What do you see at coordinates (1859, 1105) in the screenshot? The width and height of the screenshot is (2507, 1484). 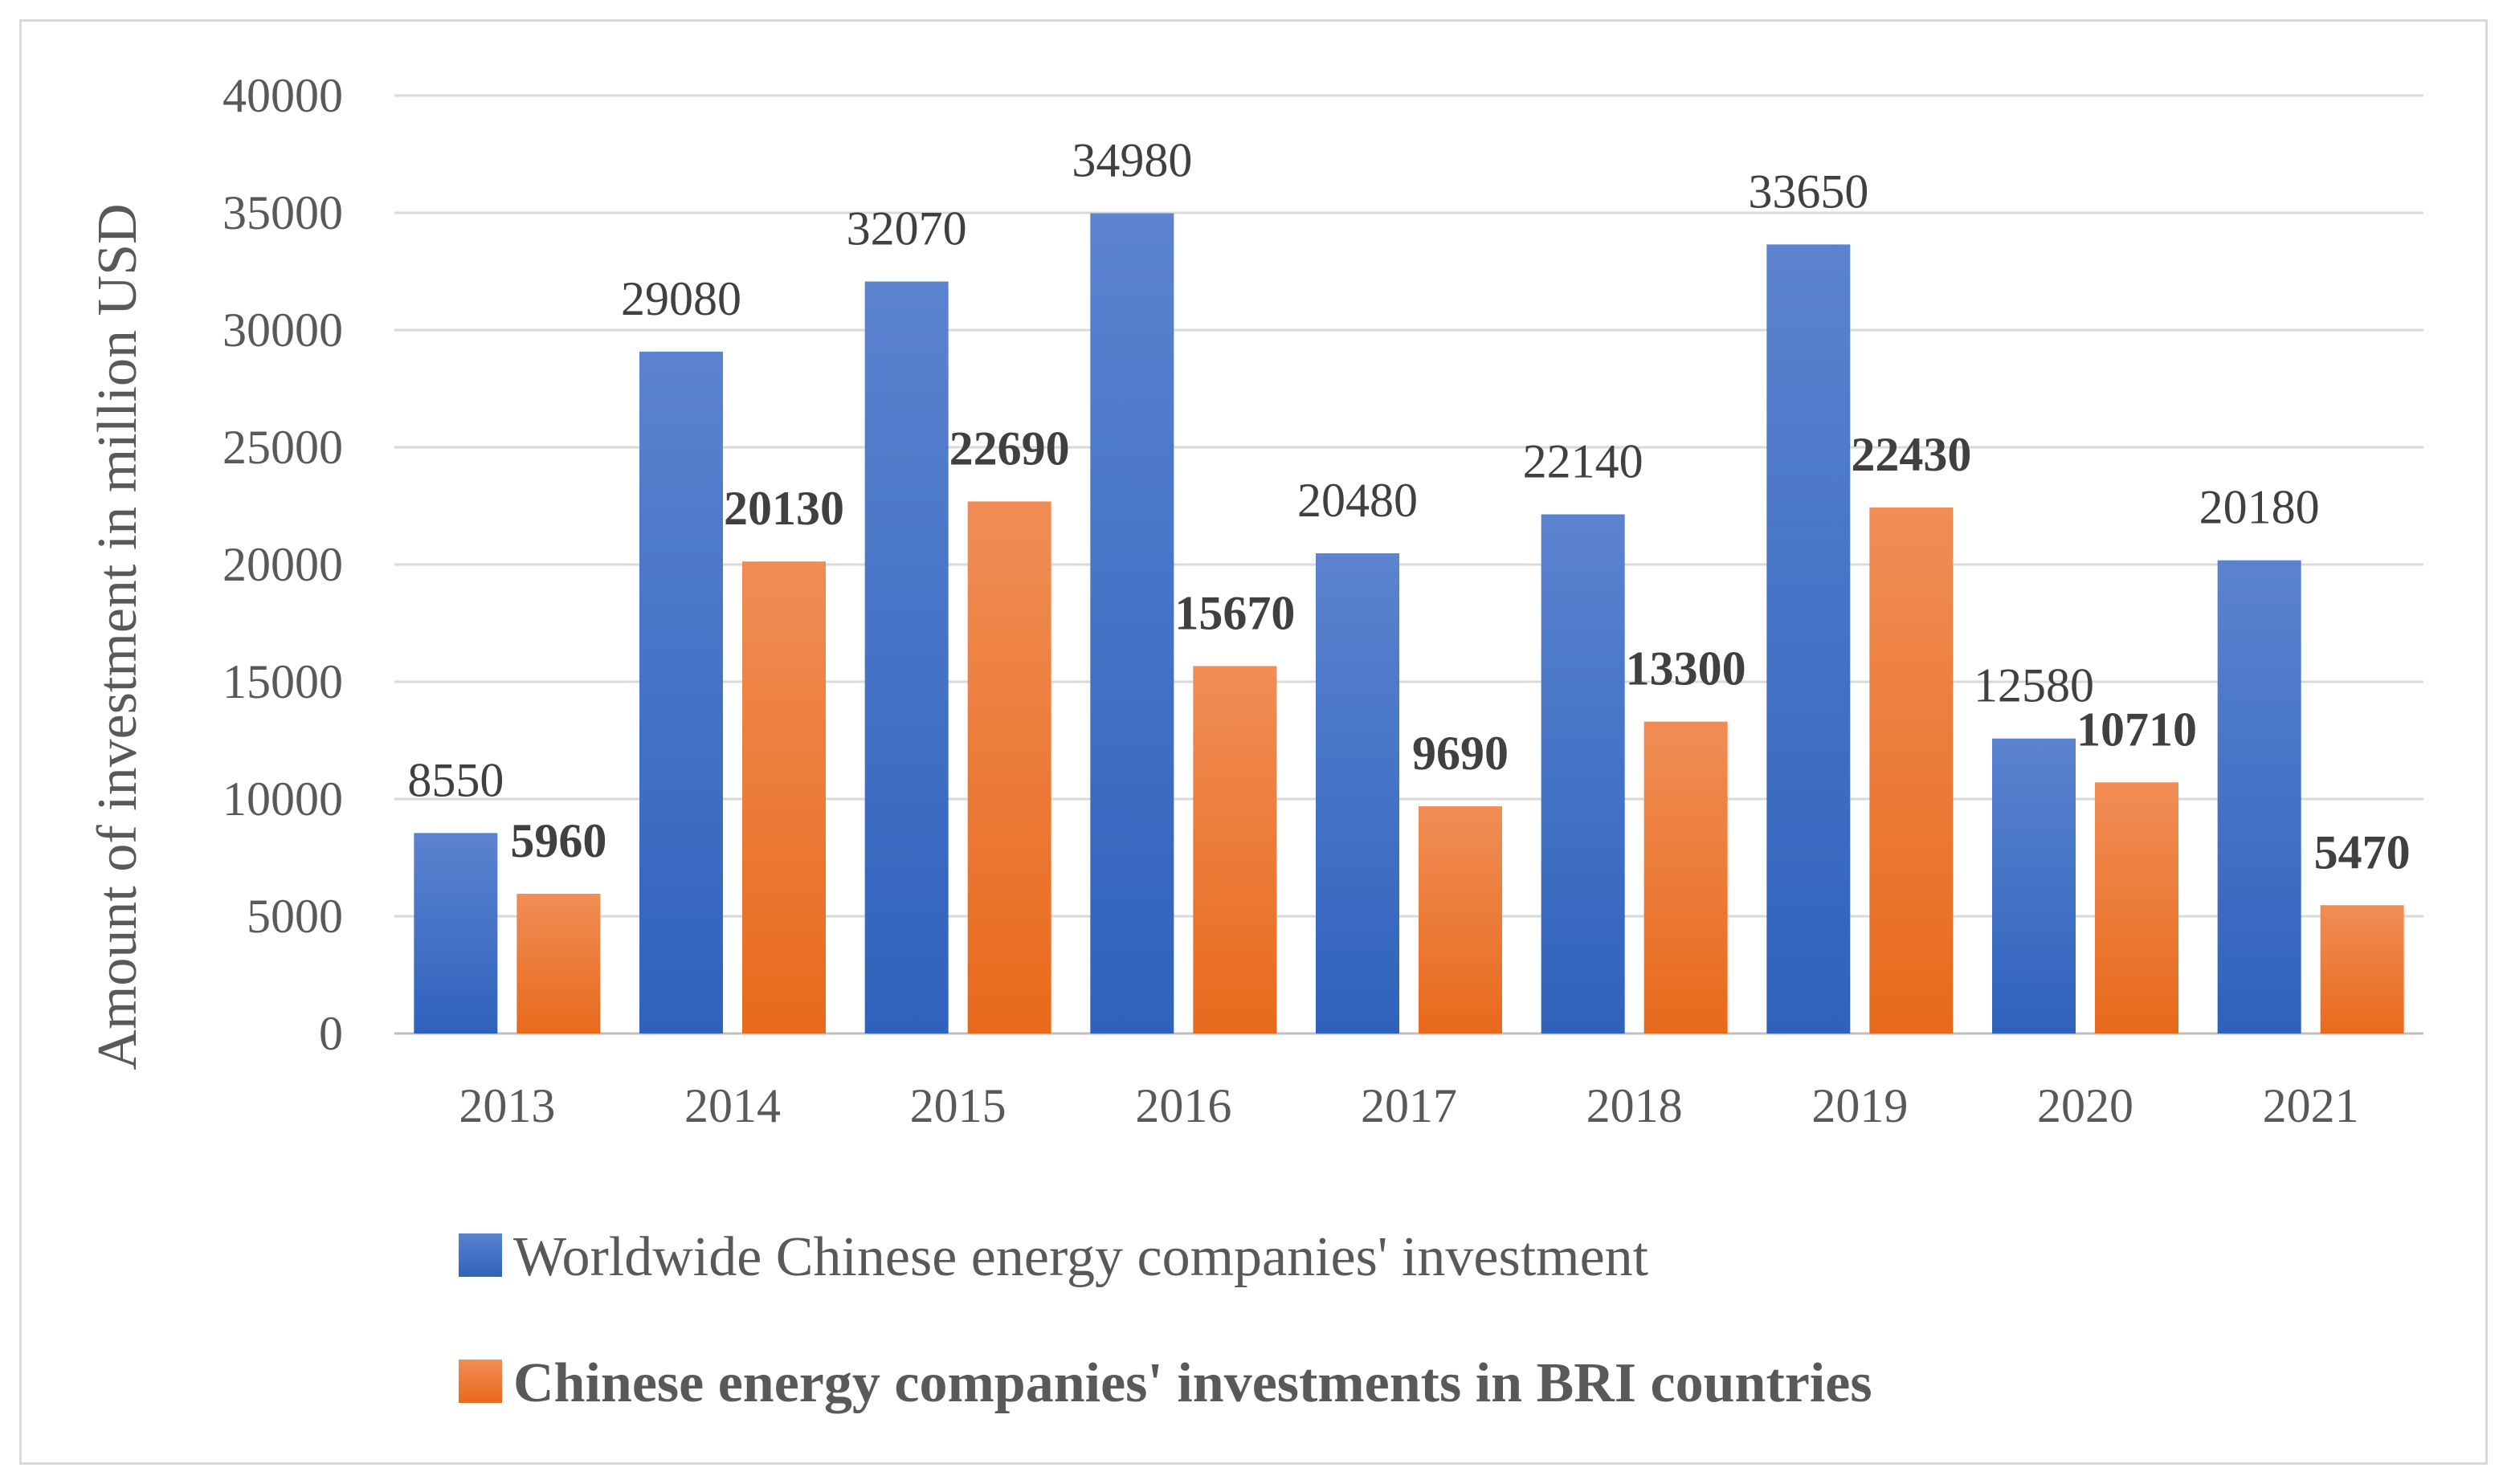 I see `x-tick-label-2019: 2019` at bounding box center [1859, 1105].